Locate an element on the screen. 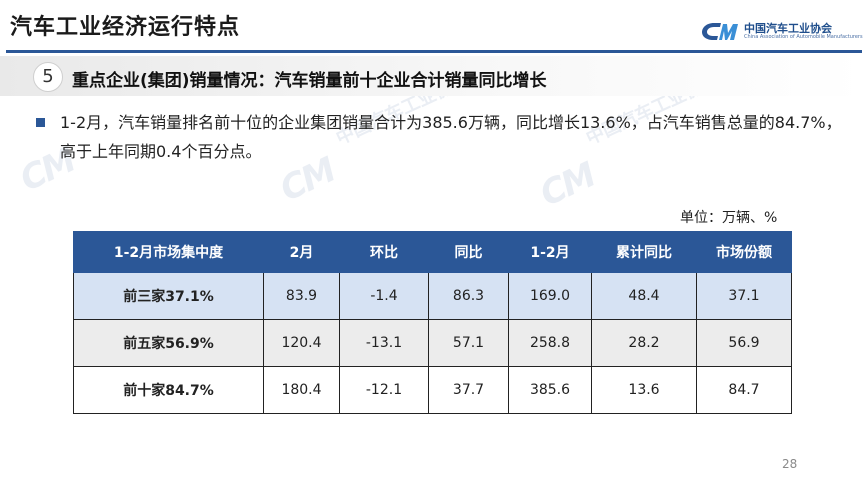 The image size is (866, 483). column-header: 1-2月 is located at coordinates (550, 252).